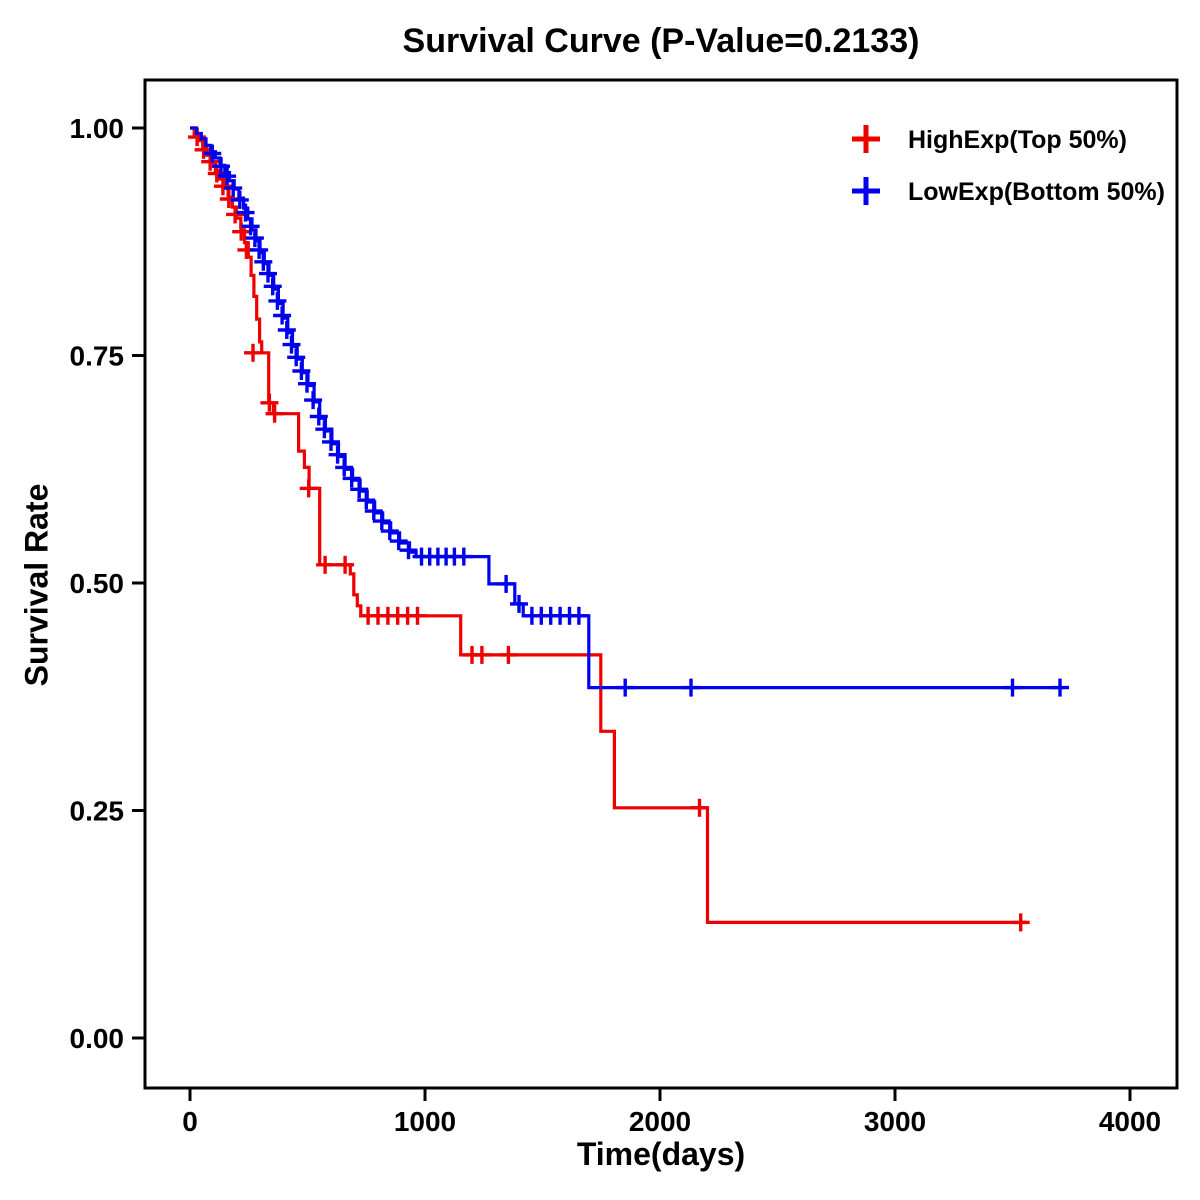 This screenshot has height=1200, width=1200. What do you see at coordinates (895, 1121) in the screenshot?
I see `x-axis-tick-label: 3000` at bounding box center [895, 1121].